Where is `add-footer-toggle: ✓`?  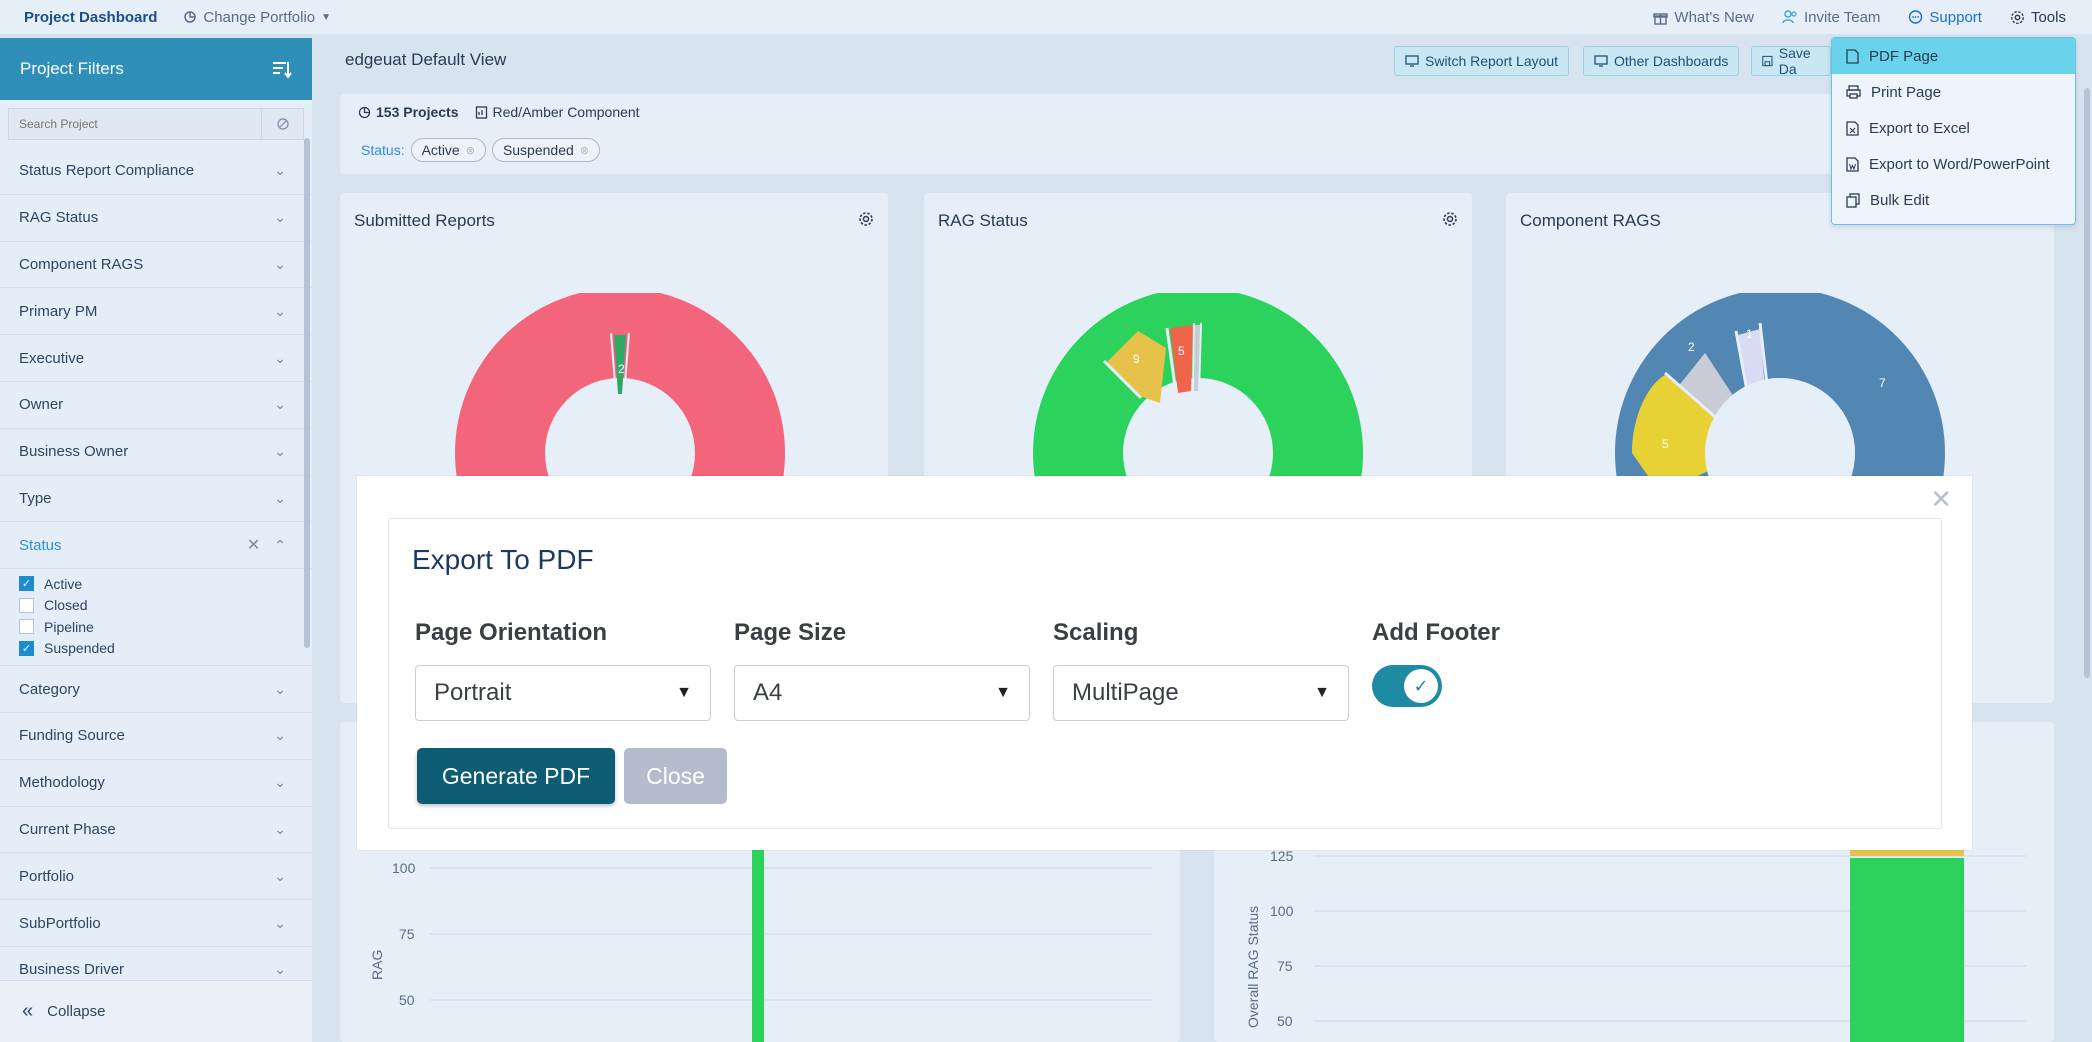 add-footer-toggle: ✓ is located at coordinates (1407, 686).